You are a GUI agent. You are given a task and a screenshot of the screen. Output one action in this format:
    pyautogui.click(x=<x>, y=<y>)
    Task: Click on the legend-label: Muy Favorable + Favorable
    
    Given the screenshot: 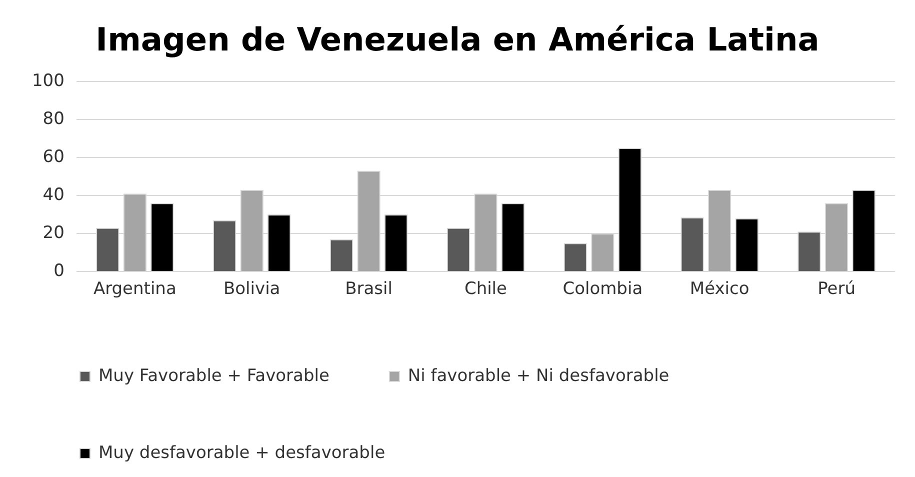 What is the action you would take?
    pyautogui.click(x=214, y=376)
    